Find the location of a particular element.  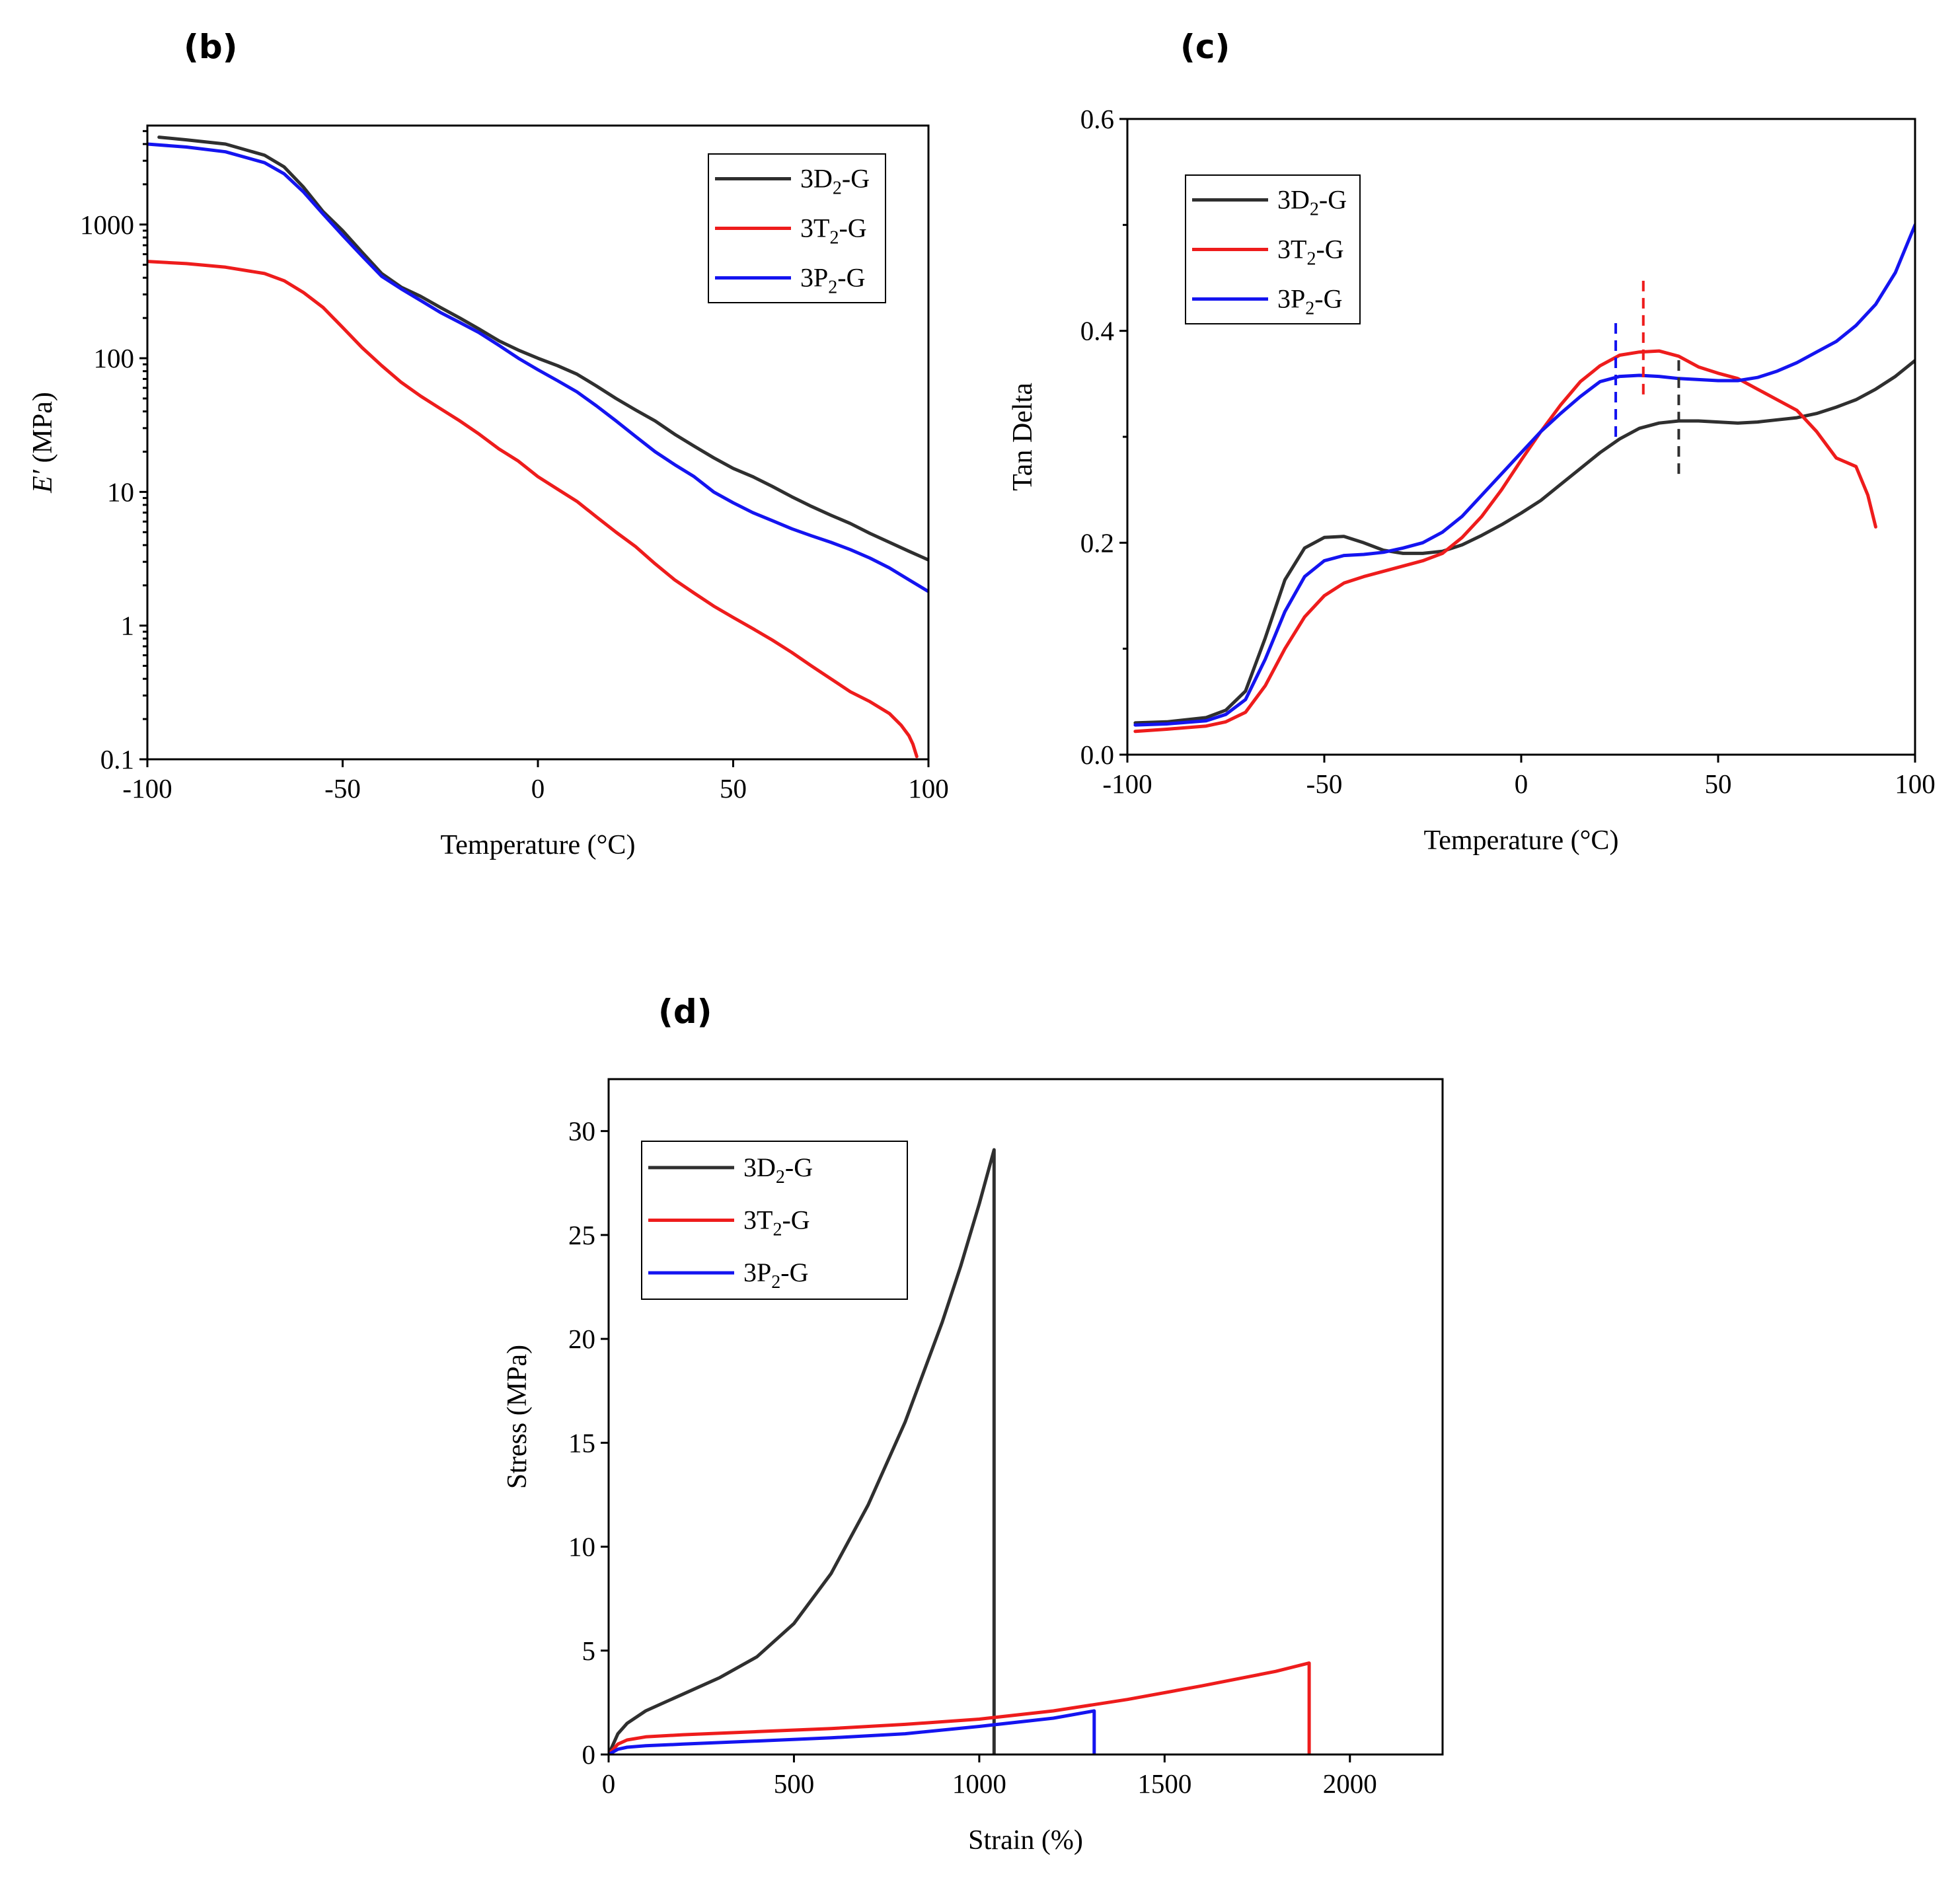

panel-label-c: (c) is located at coordinates (1205, 47).